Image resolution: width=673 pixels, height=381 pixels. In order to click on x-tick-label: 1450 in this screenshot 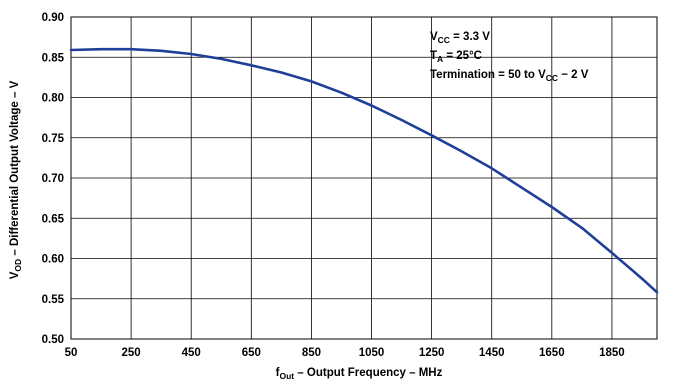, I will do `click(492, 353)`.